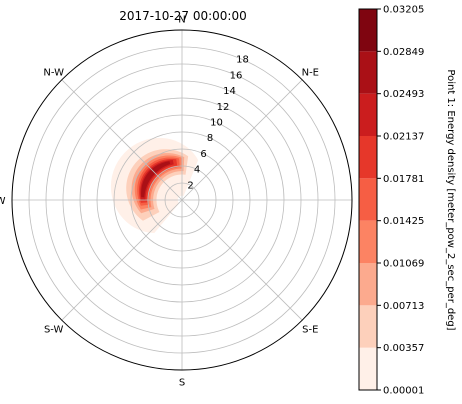  What do you see at coordinates (190, 185) in the screenshot?
I see `radial-tick-label: 2` at bounding box center [190, 185].